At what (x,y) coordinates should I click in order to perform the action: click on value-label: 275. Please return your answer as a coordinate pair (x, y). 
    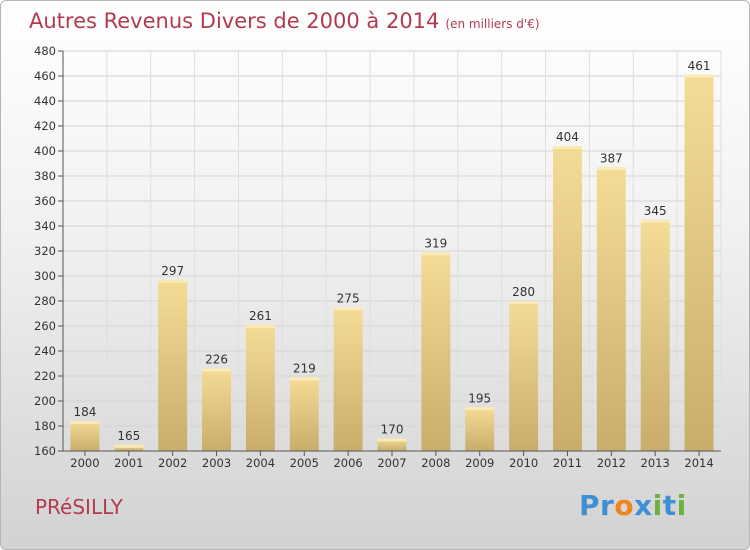
    Looking at the image, I should click on (348, 298).